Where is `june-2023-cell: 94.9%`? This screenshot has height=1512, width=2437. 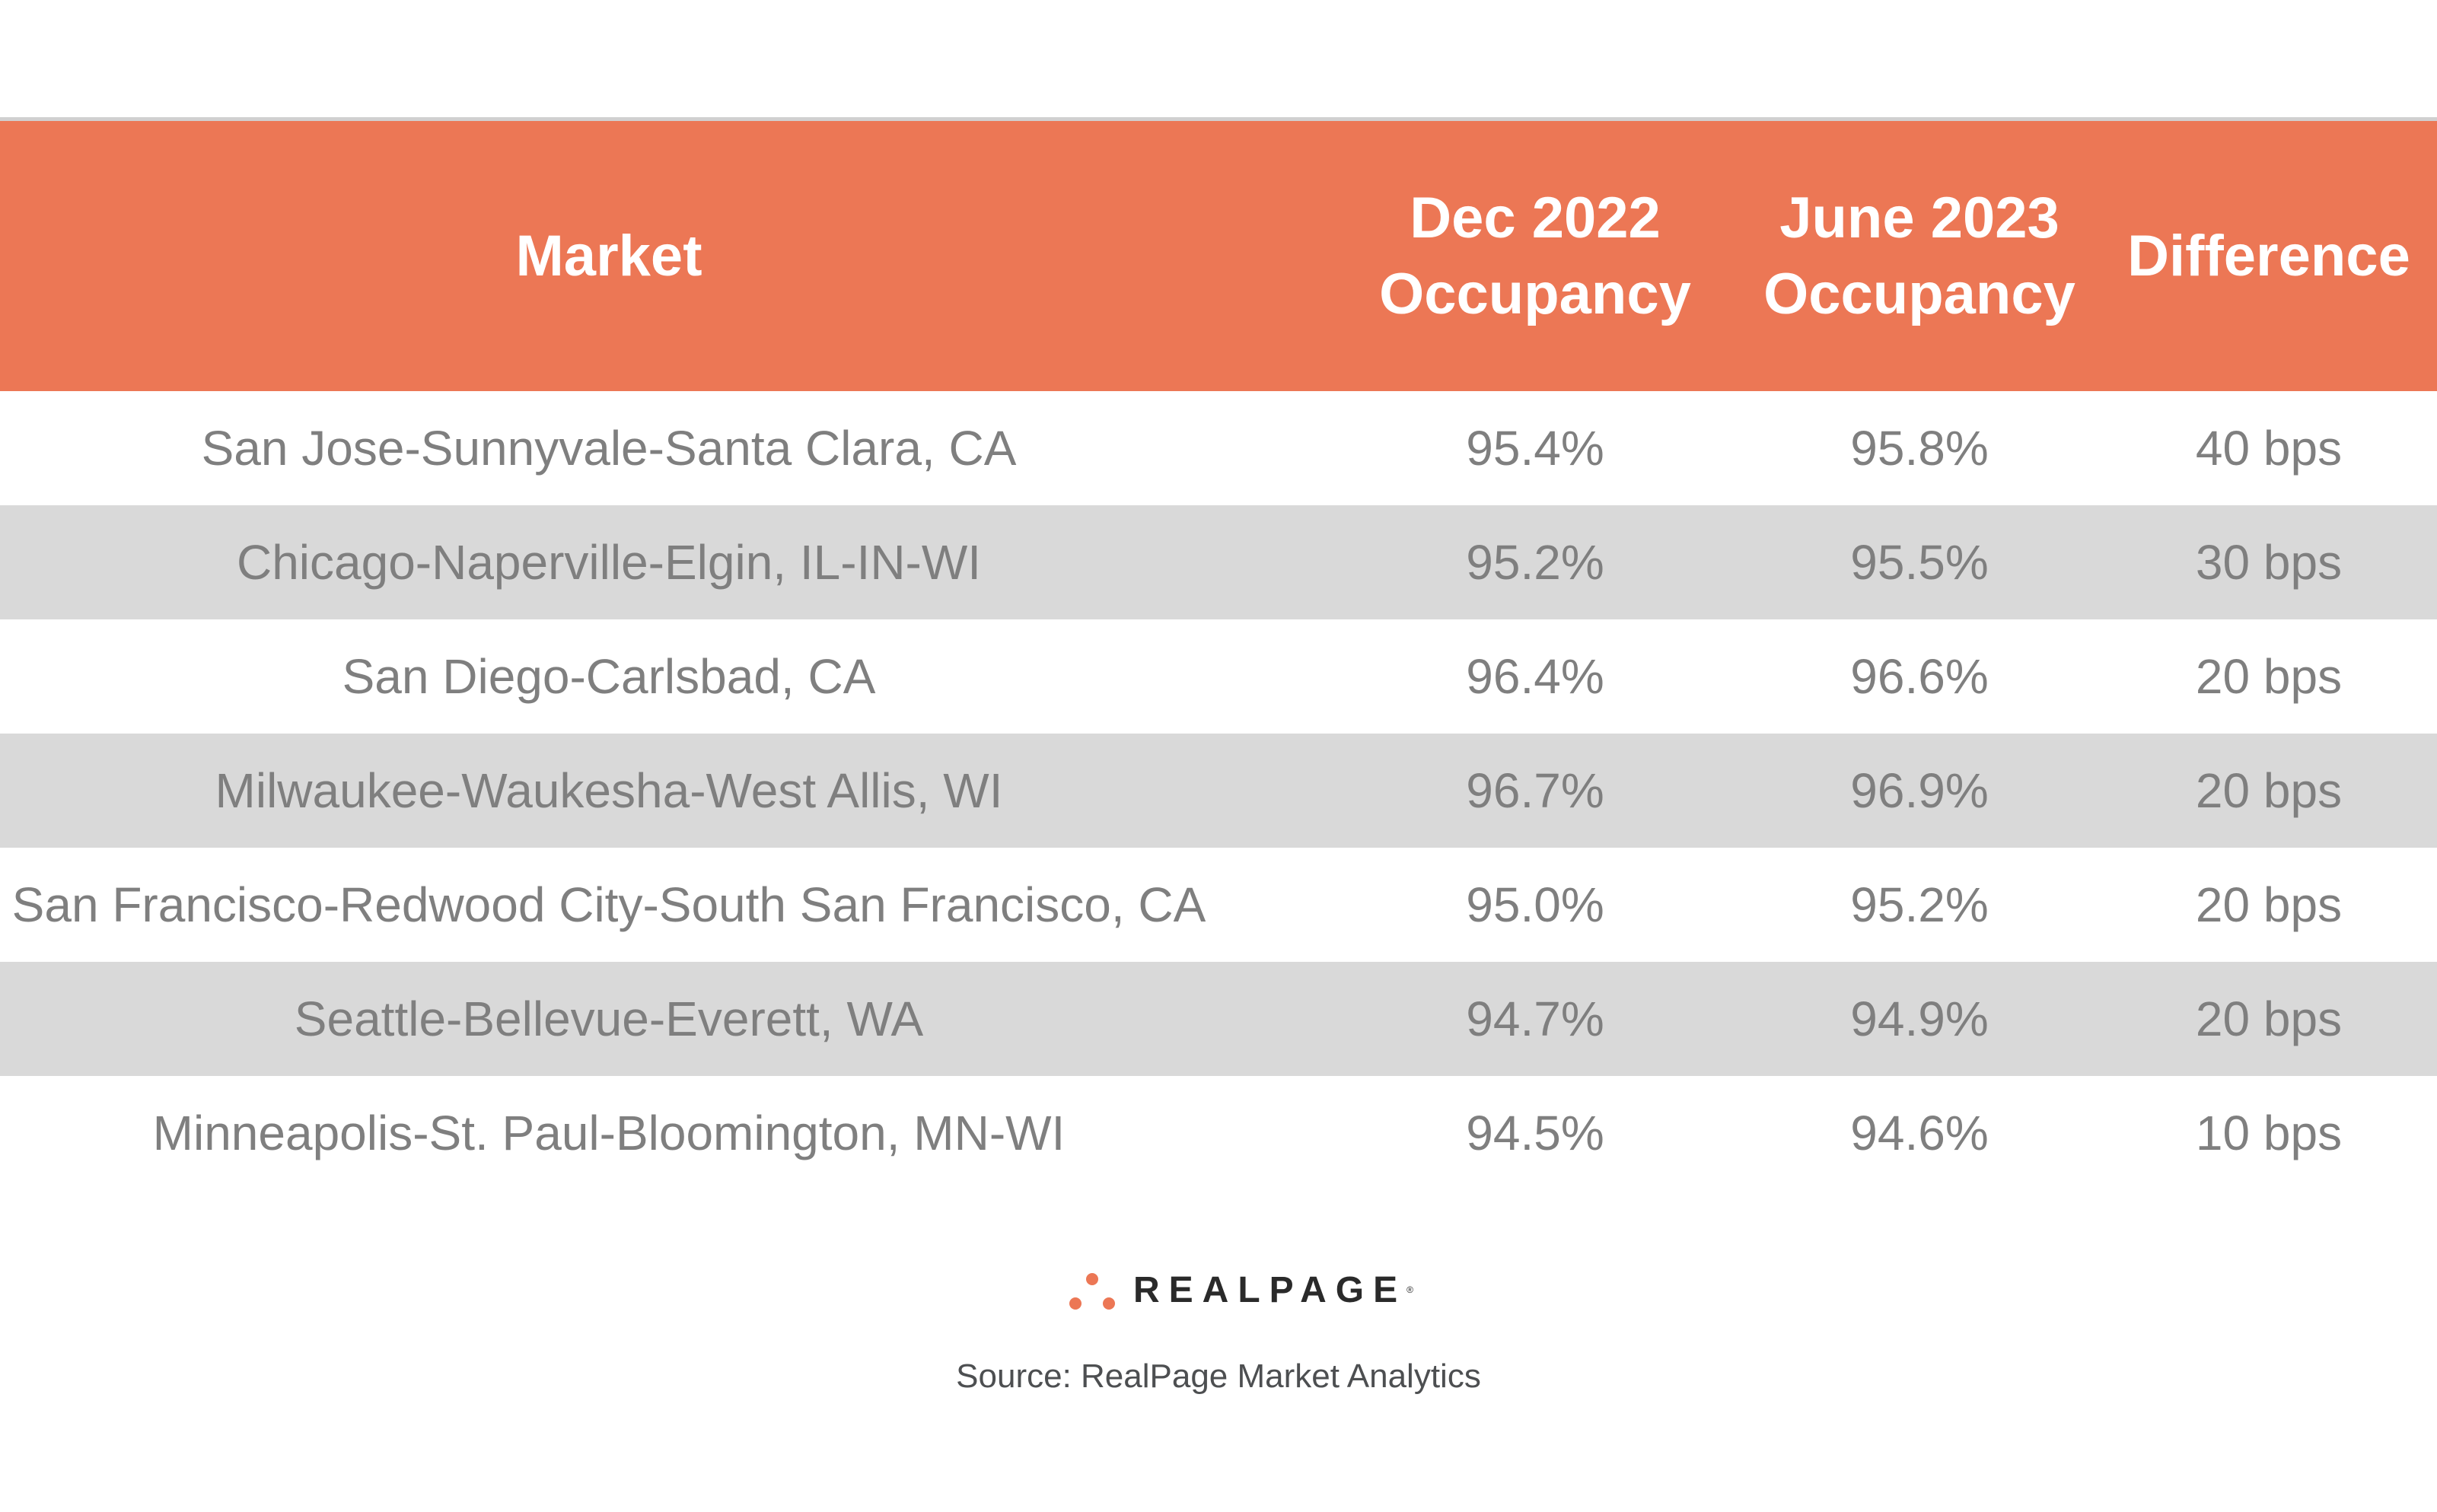 june-2023-cell: 94.9% is located at coordinates (1919, 1019).